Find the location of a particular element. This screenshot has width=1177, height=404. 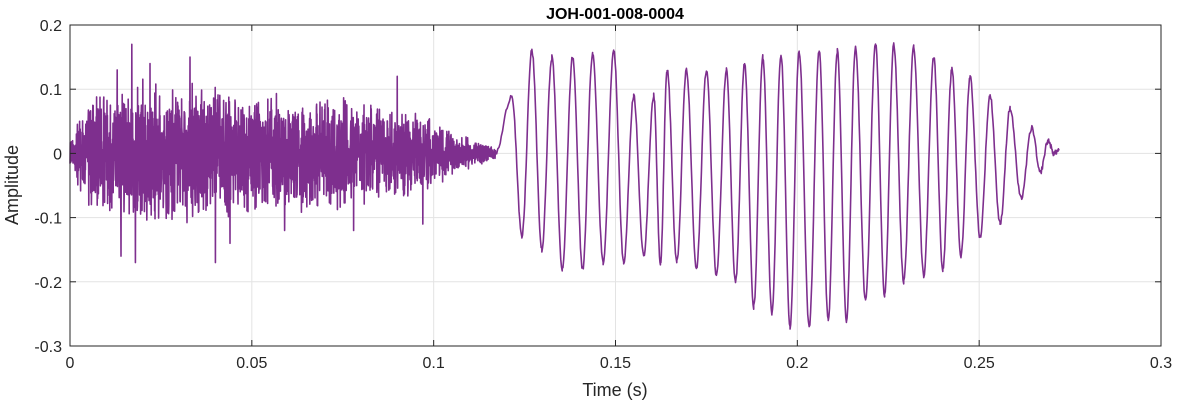

y-axis-label: Amplitude is located at coordinates (12, 185).